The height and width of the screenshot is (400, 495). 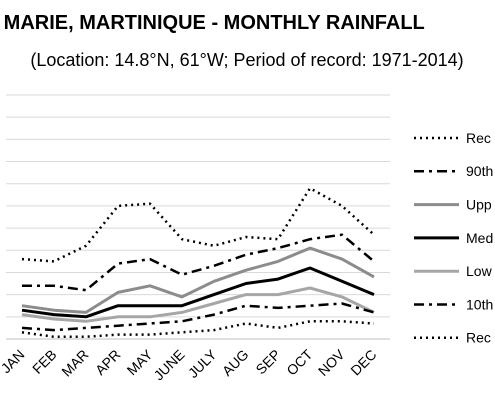 I want to click on legend: Rec 90th Upp Med Low 10th Rec, so click(x=453, y=238).